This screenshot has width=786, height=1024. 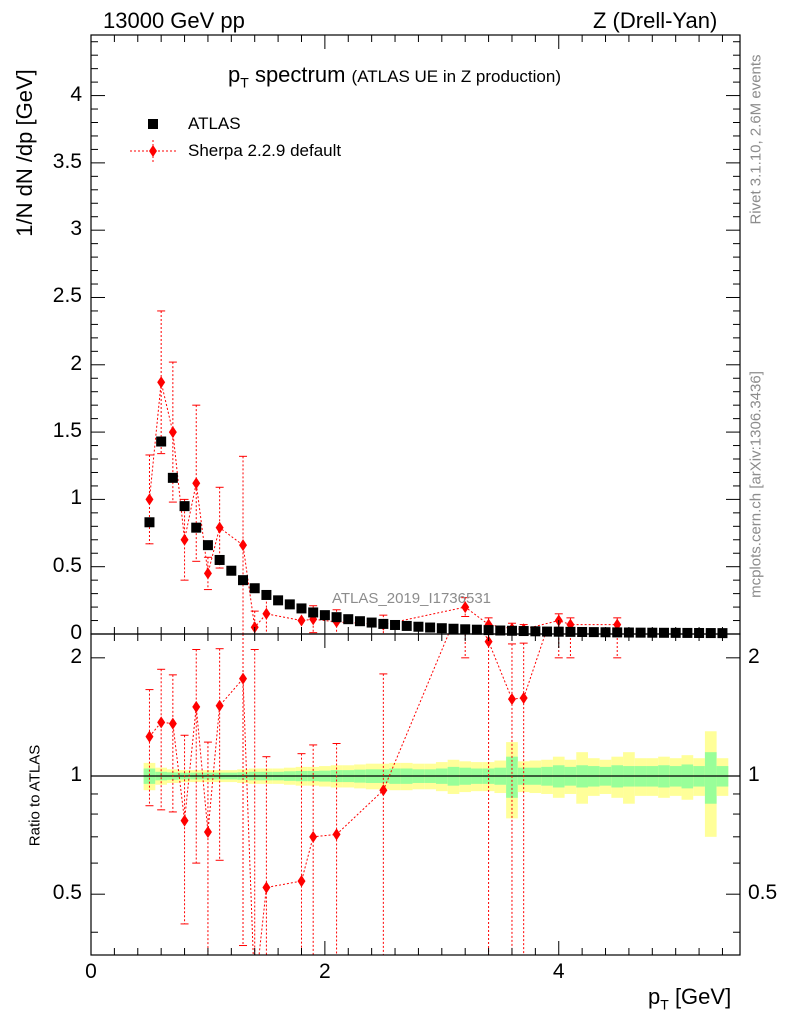 I want to click on y-tick-label-ratio-left: 0.5, so click(x=67, y=893).